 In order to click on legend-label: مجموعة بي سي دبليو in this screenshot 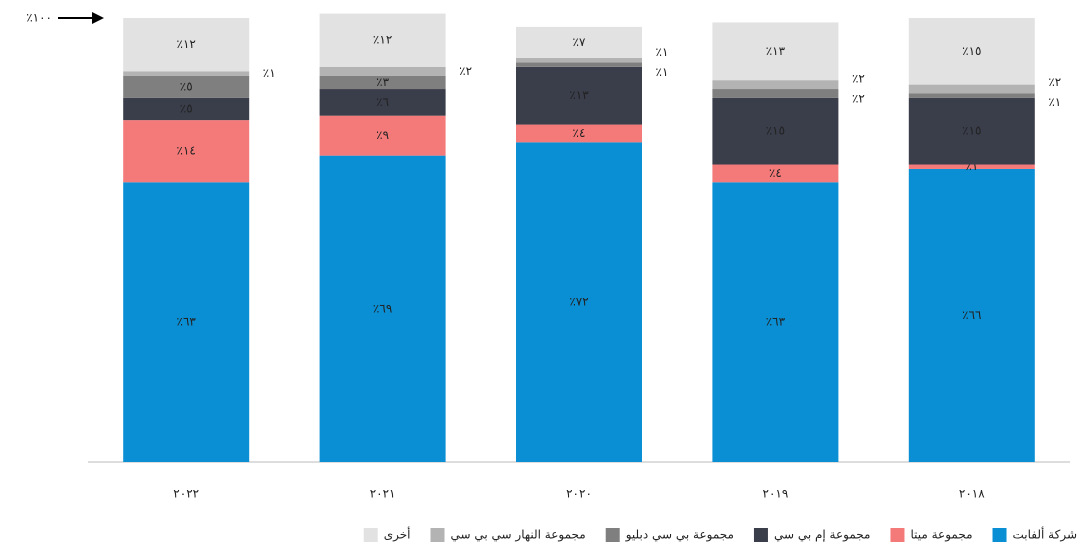, I will do `click(679, 535)`.